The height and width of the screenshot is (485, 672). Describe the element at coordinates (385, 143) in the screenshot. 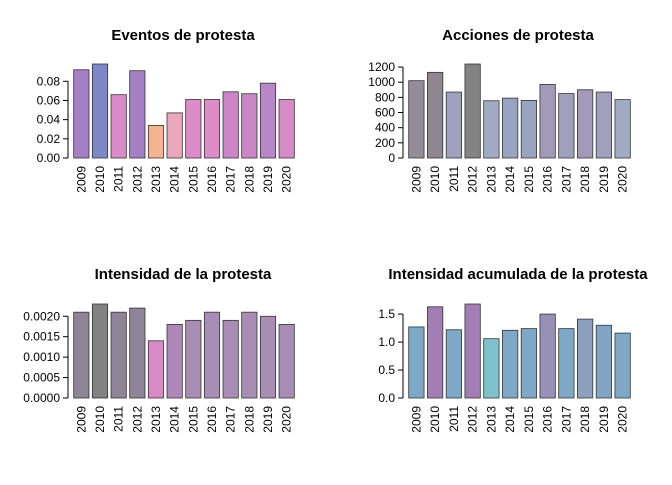

I see `y-tick-label: 200` at that location.